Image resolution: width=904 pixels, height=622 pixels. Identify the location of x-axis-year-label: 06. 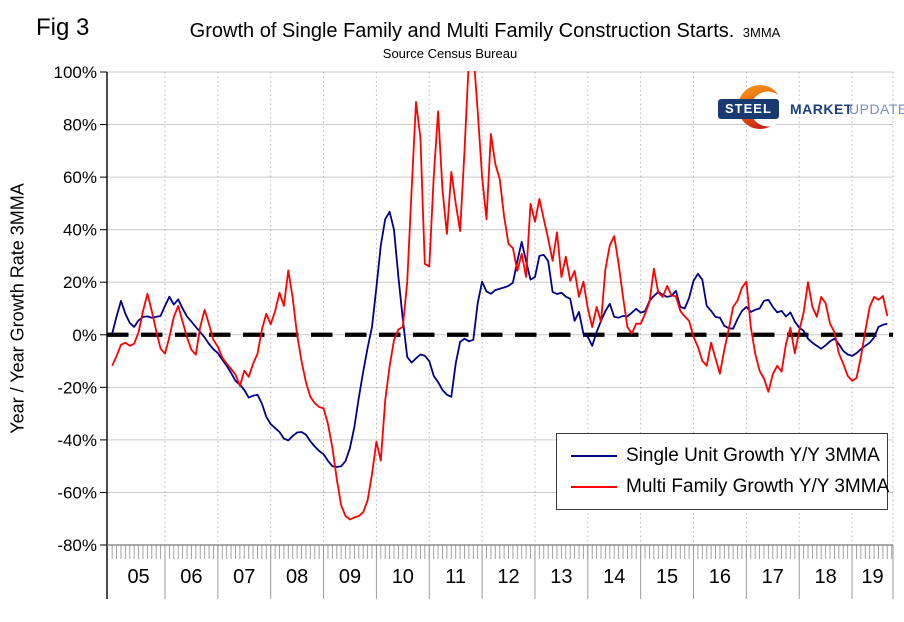
(191, 577).